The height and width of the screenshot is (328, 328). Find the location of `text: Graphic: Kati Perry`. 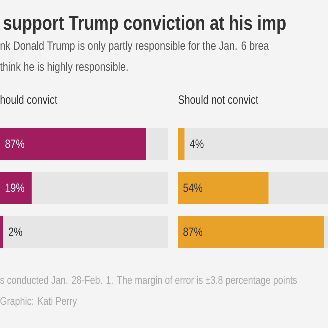

text: Graphic: Kati Perry is located at coordinates (39, 302).